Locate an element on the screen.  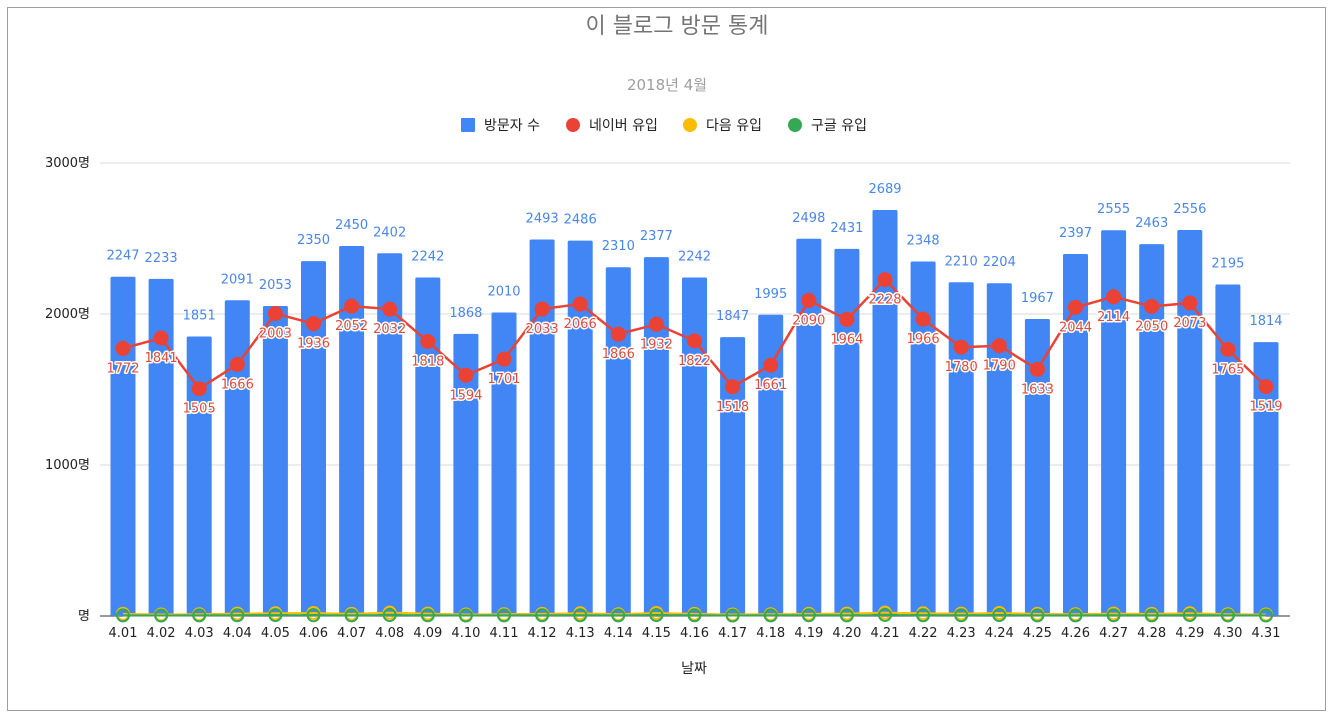
y-tick-label: 2000명 is located at coordinates (67, 314).